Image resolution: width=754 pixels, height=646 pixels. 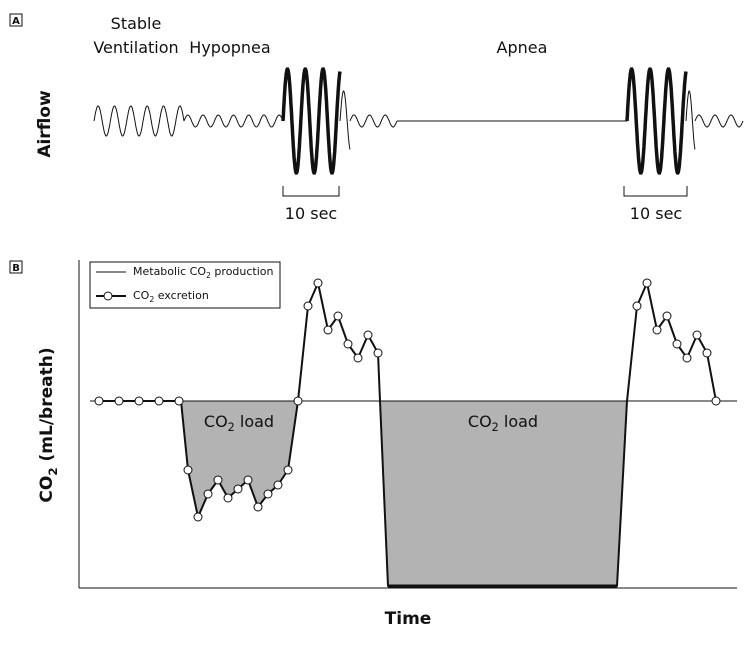 I want to click on phase-label-ventilation: Ventilation, so click(x=135, y=47).